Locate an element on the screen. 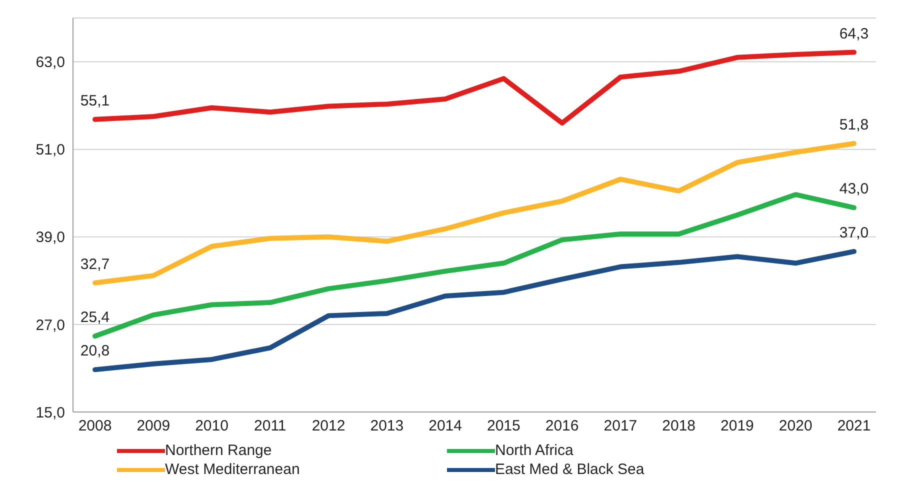 The height and width of the screenshot is (495, 901). x-tick-label: 2016 is located at coordinates (562, 426).